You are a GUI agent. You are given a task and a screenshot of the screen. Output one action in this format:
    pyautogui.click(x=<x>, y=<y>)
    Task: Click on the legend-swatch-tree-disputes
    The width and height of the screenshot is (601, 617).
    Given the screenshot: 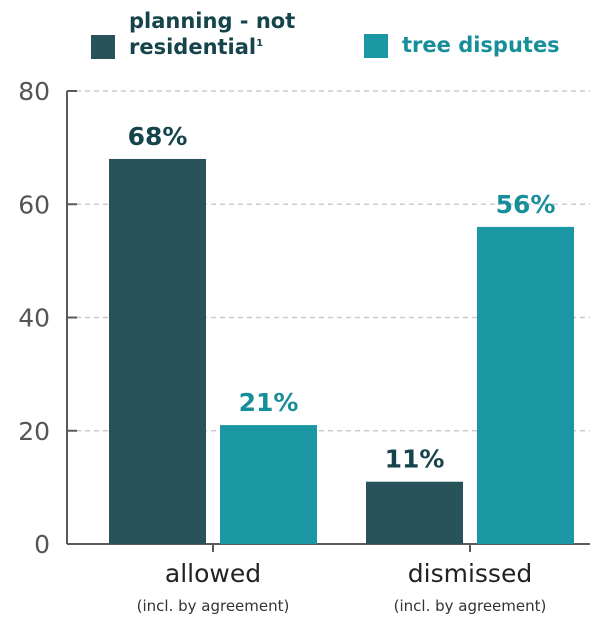 What is the action you would take?
    pyautogui.click(x=376, y=46)
    